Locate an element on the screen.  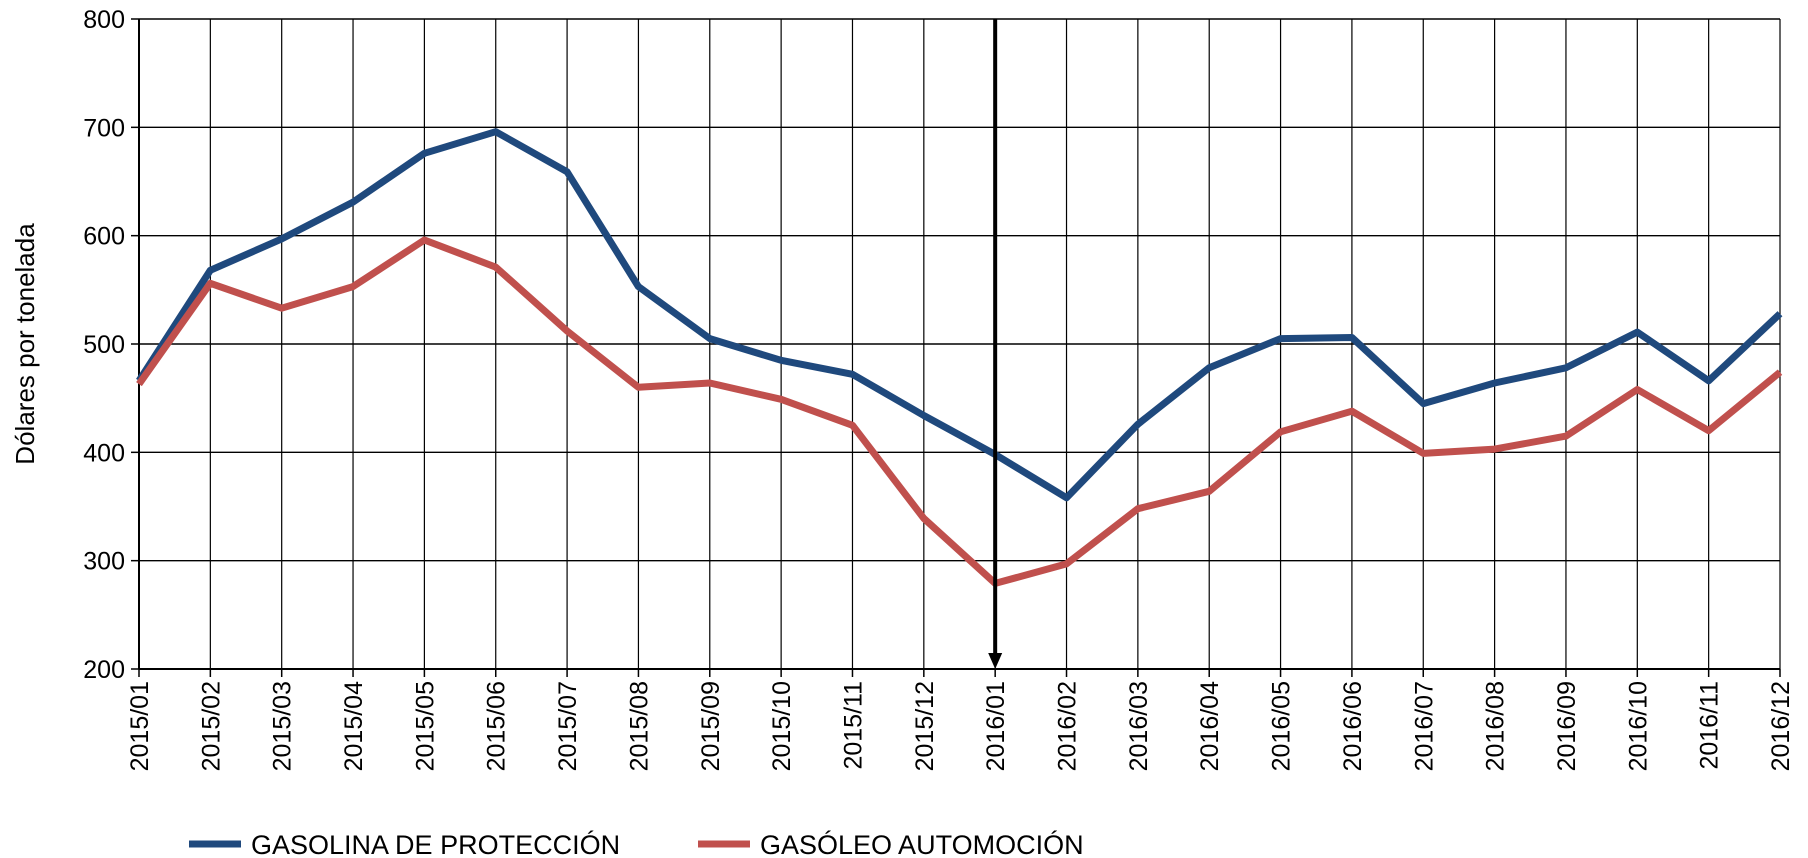
x-tick-label-2016/02: 2016/02 is located at coordinates (1068, 726).